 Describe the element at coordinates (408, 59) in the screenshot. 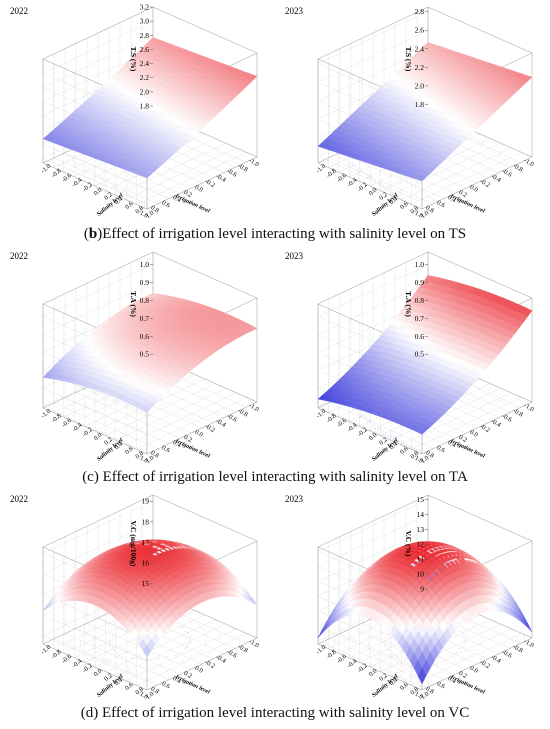

I see `z-axis-label: T.S (%)` at that location.